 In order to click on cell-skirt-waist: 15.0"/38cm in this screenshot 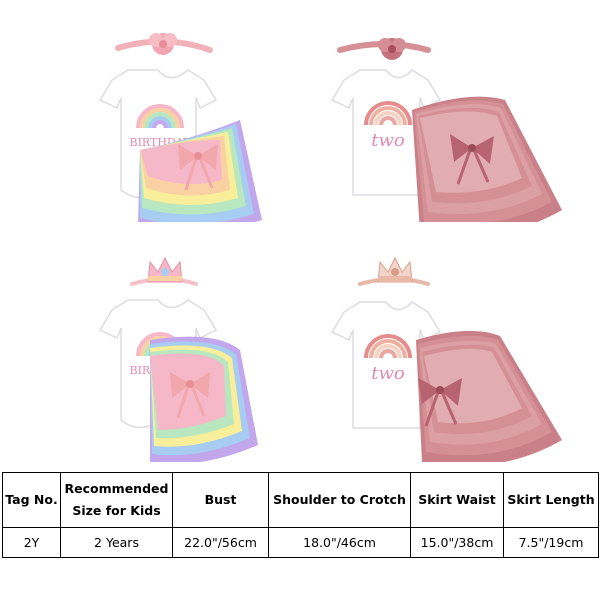, I will do `click(457, 542)`.